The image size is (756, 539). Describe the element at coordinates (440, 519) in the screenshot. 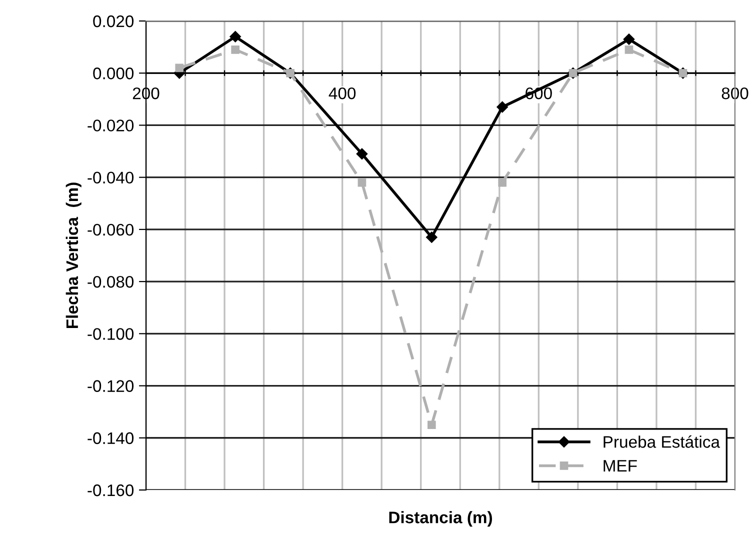

I see `x-axis-title: Distancia (m)` at that location.